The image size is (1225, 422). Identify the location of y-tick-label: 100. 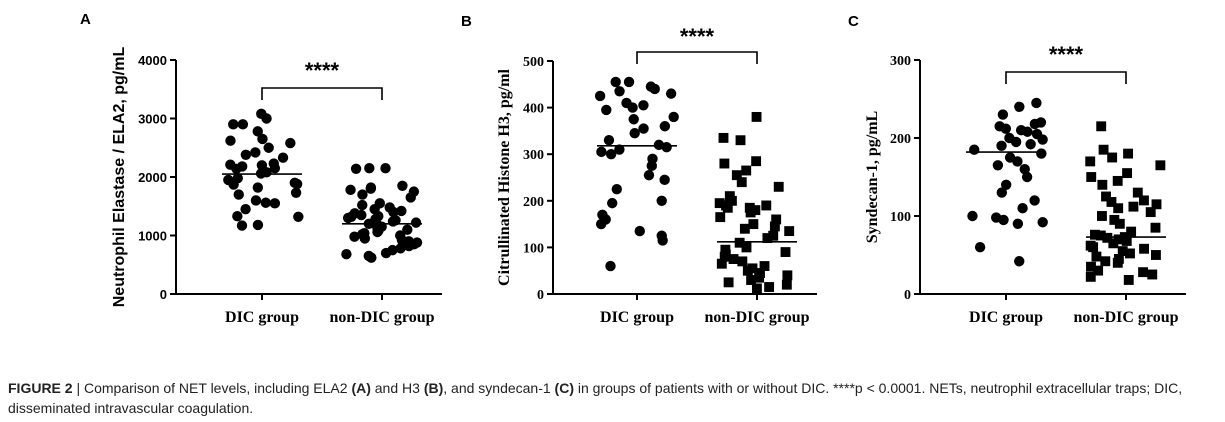
(533, 248).